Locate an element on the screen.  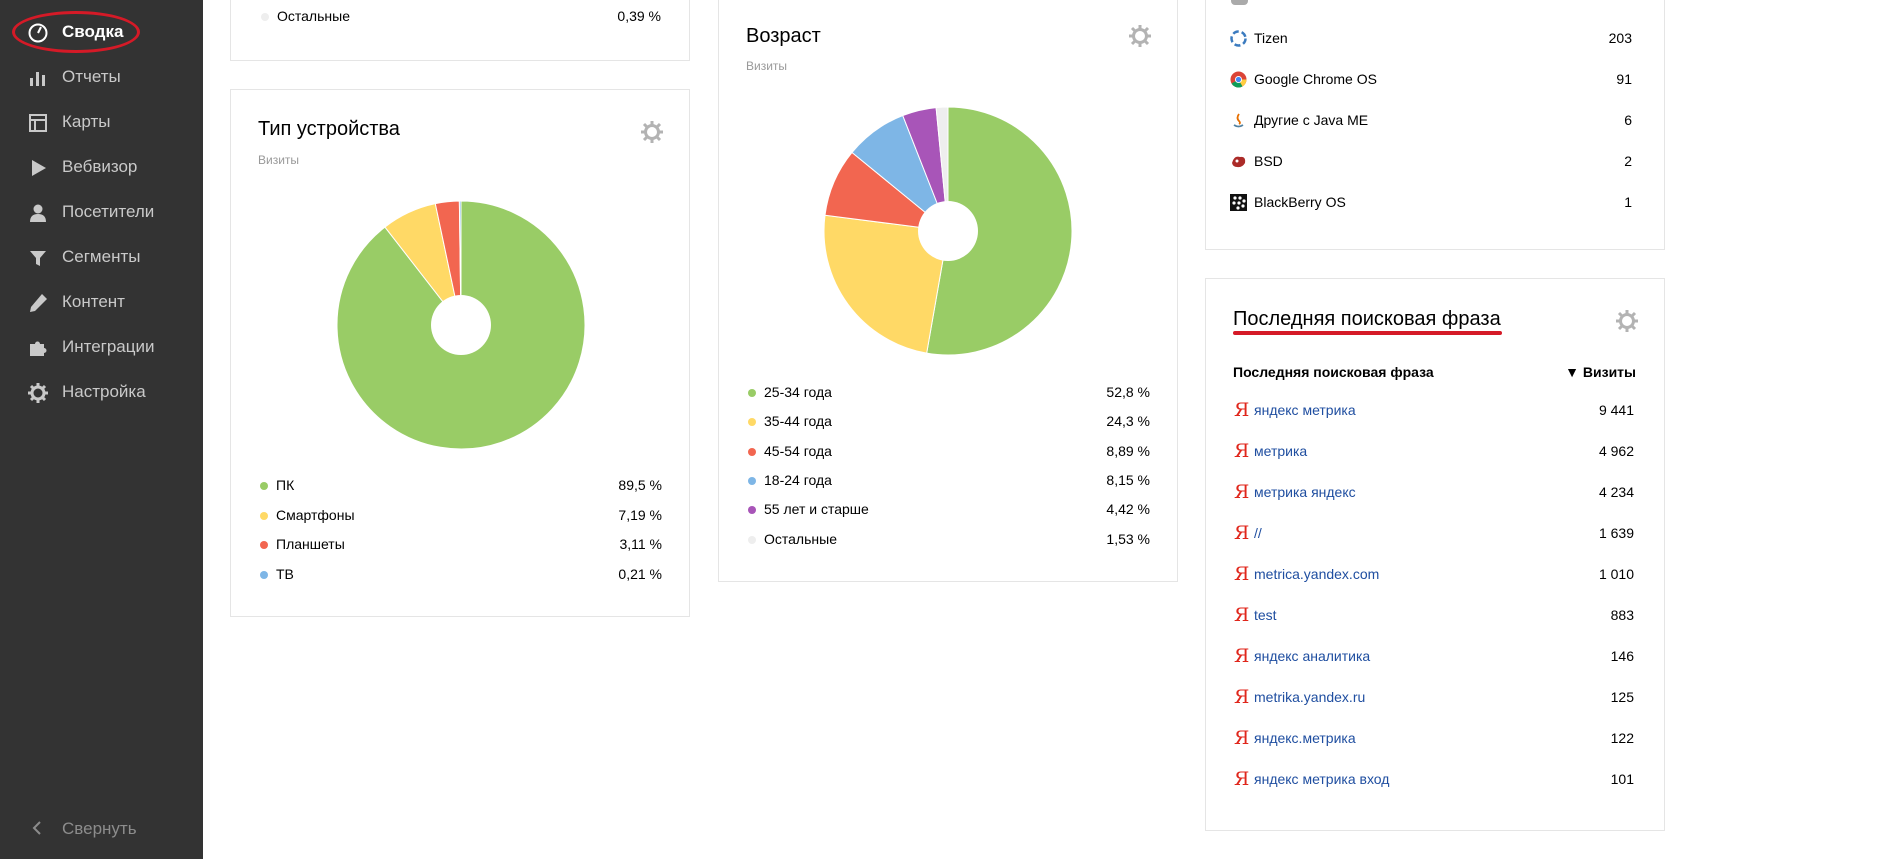
search-phrase-link: яндекс аналитика is located at coordinates (1312, 656).